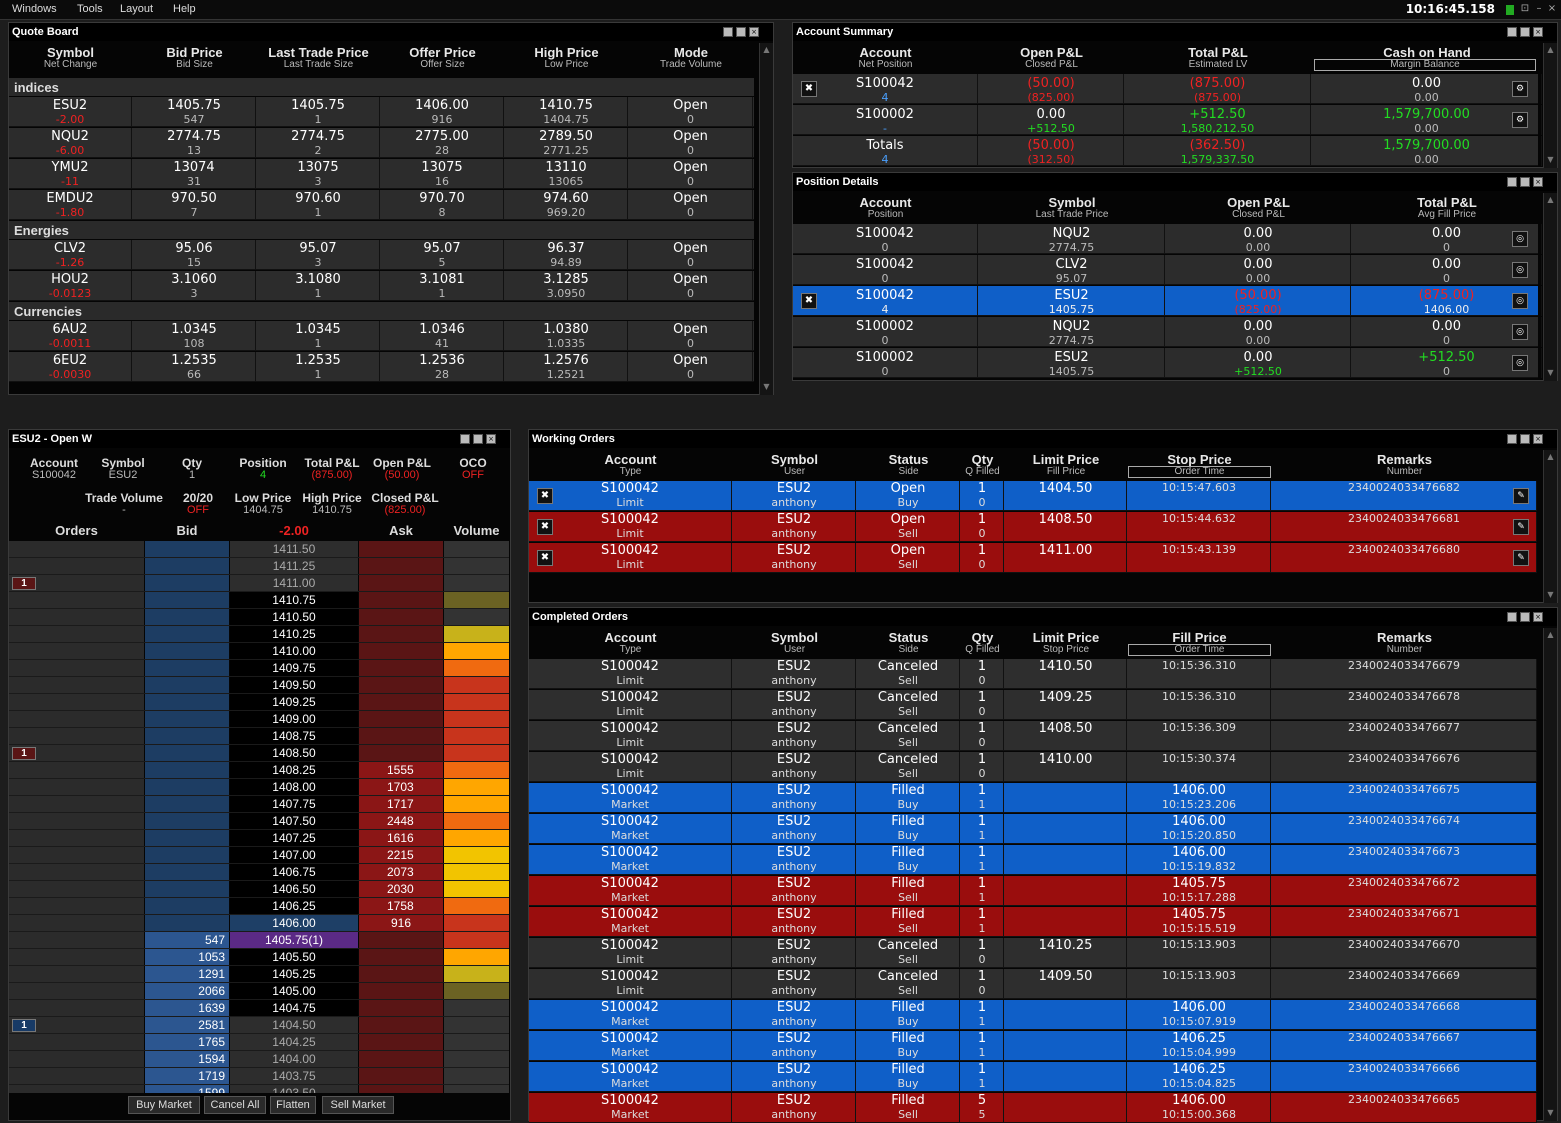 The width and height of the screenshot is (1561, 1123). What do you see at coordinates (1425, 65) in the screenshot?
I see `column-subheader: Margin Balance` at bounding box center [1425, 65].